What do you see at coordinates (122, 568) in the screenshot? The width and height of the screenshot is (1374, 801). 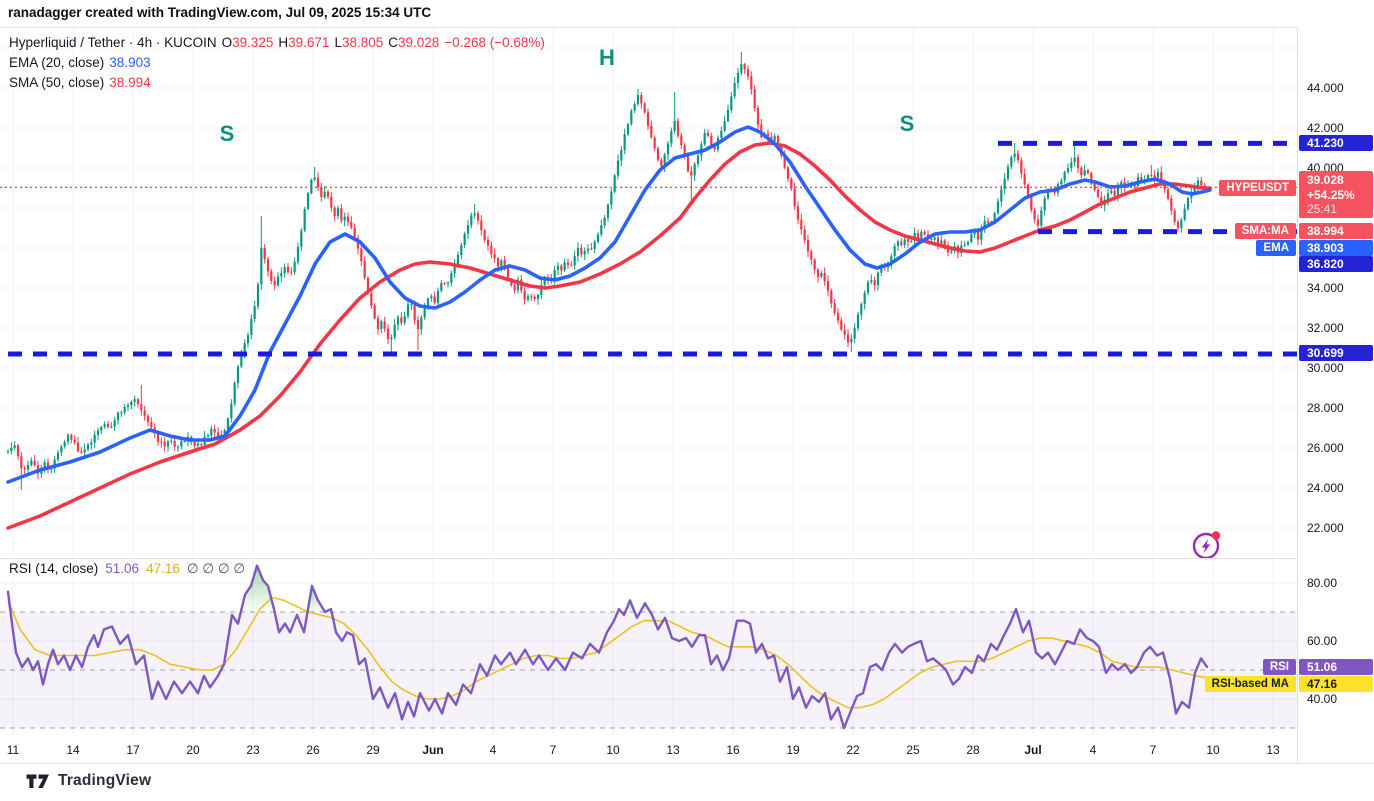 I see `rsi-value: 51.06` at bounding box center [122, 568].